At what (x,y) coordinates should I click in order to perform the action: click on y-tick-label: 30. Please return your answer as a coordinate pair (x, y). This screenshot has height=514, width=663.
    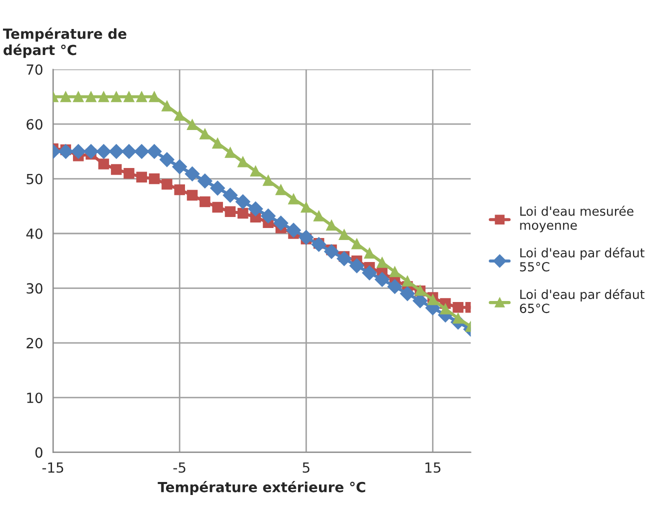
    Looking at the image, I should click on (34, 288).